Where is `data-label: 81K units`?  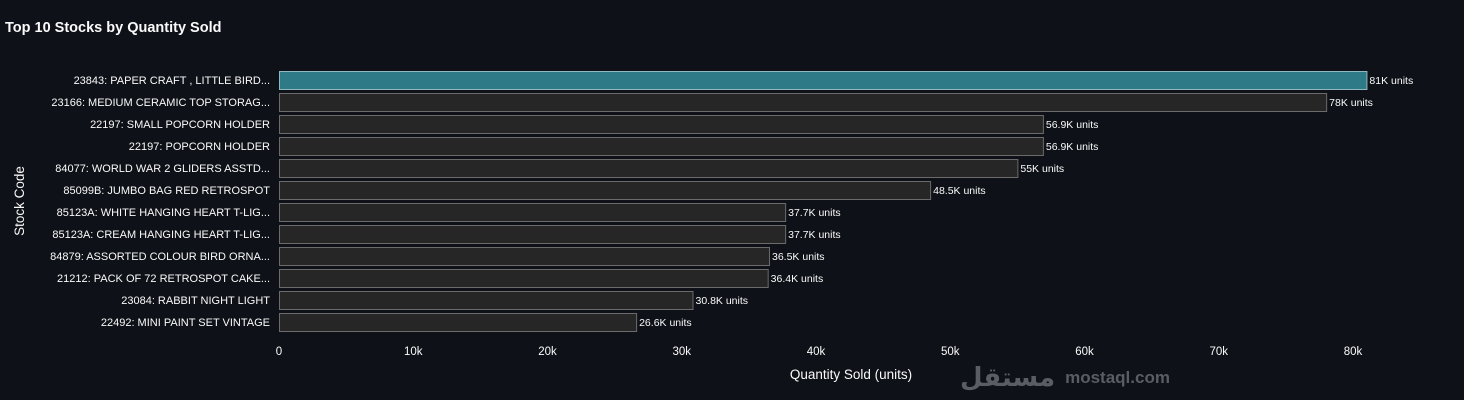 data-label: 81K units is located at coordinates (1391, 81).